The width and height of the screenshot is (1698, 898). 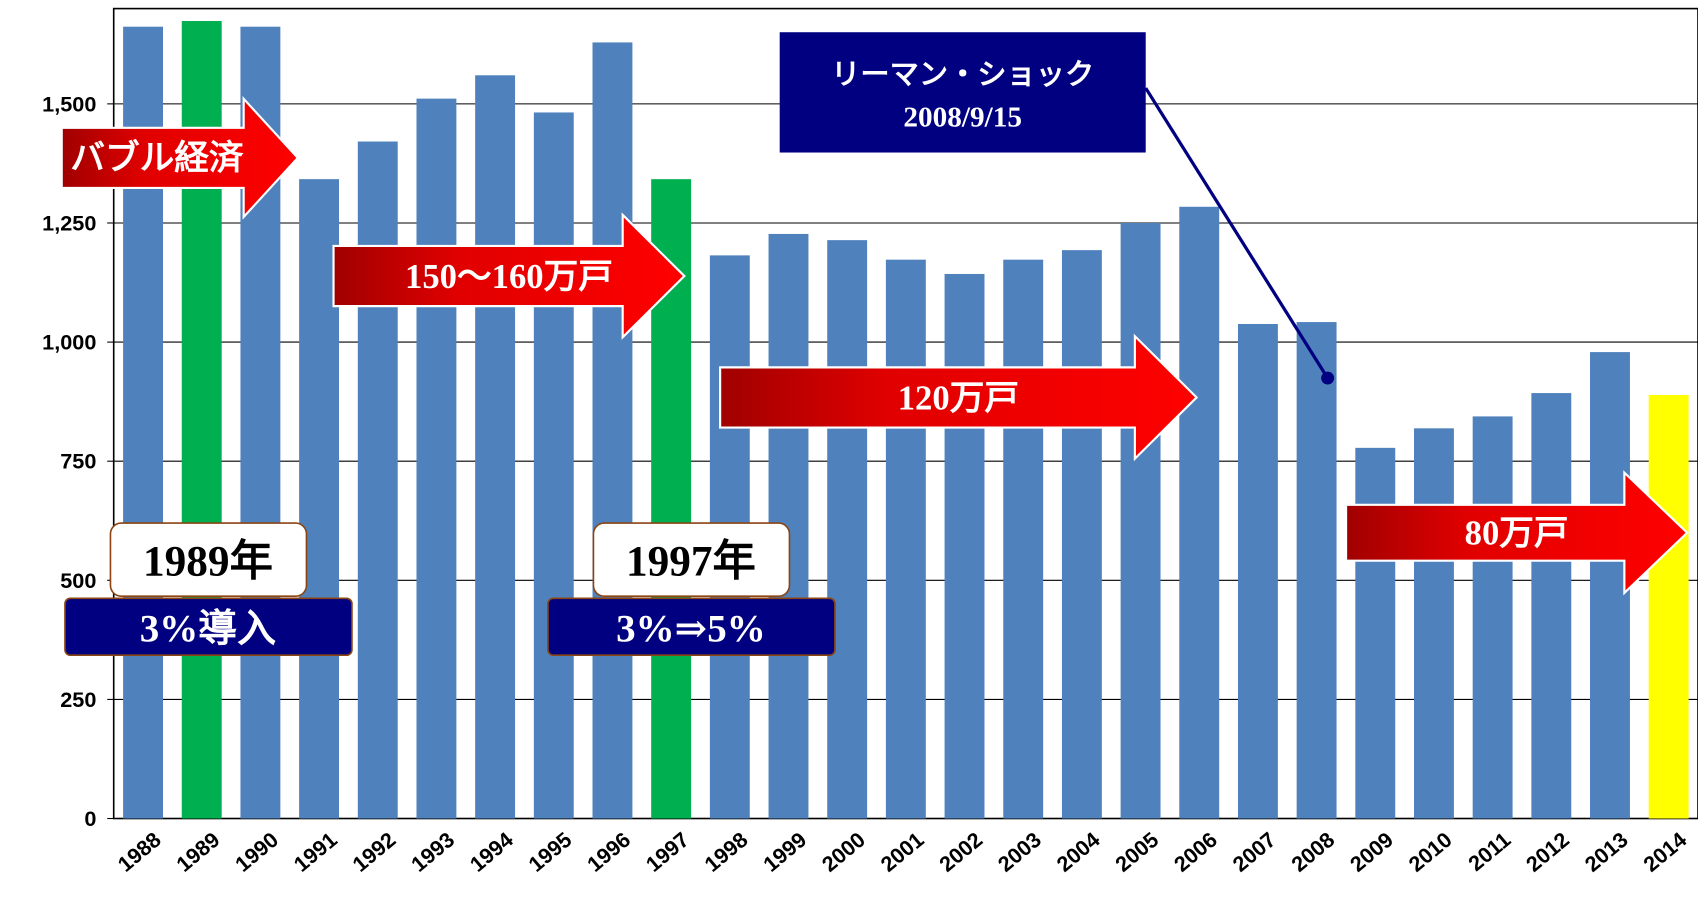 What do you see at coordinates (78, 461) in the screenshot?
I see `y-tick-label: 750` at bounding box center [78, 461].